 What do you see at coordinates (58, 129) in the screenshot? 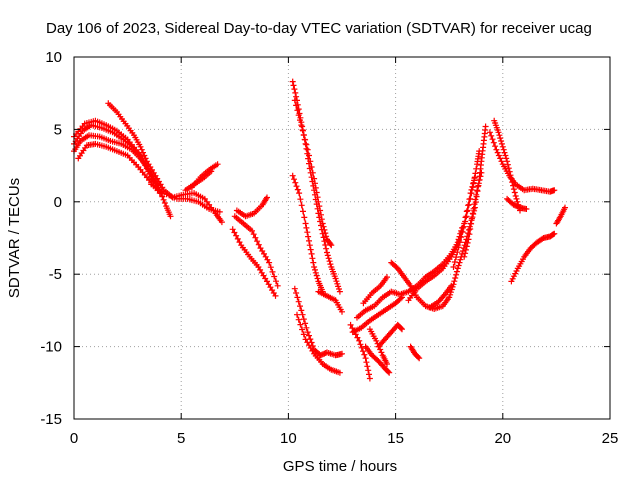
I see `y-tick-label: 5` at bounding box center [58, 129].